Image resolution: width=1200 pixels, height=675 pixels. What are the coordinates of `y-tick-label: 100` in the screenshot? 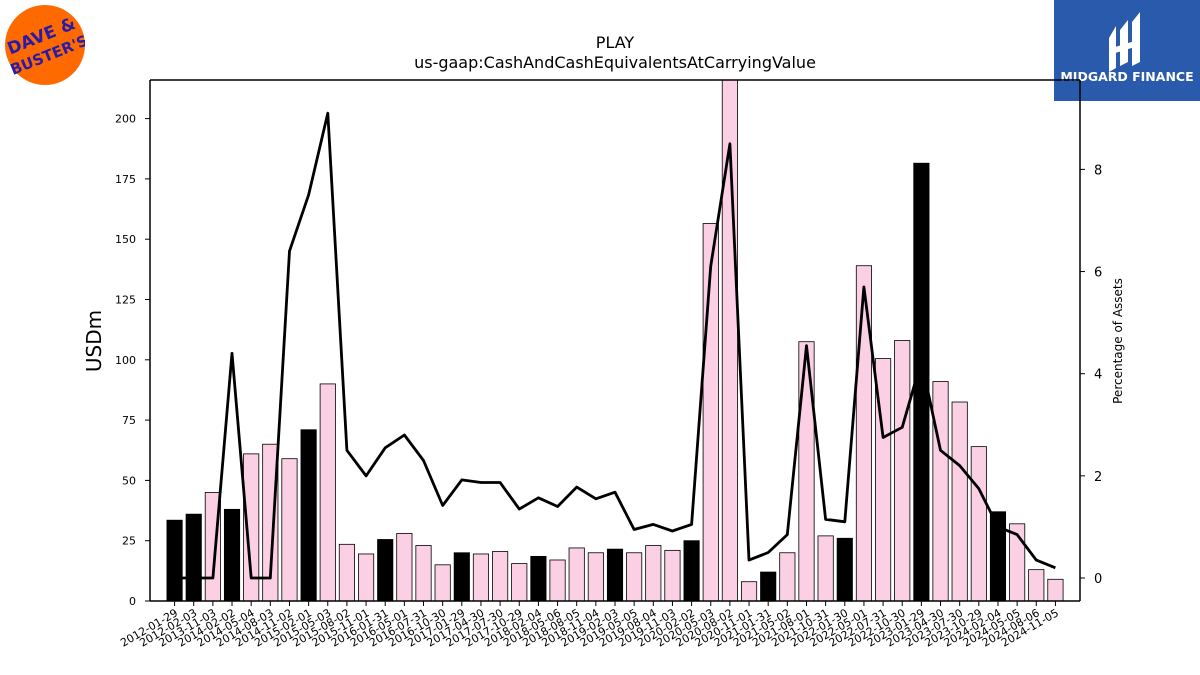 It's located at (125, 360).